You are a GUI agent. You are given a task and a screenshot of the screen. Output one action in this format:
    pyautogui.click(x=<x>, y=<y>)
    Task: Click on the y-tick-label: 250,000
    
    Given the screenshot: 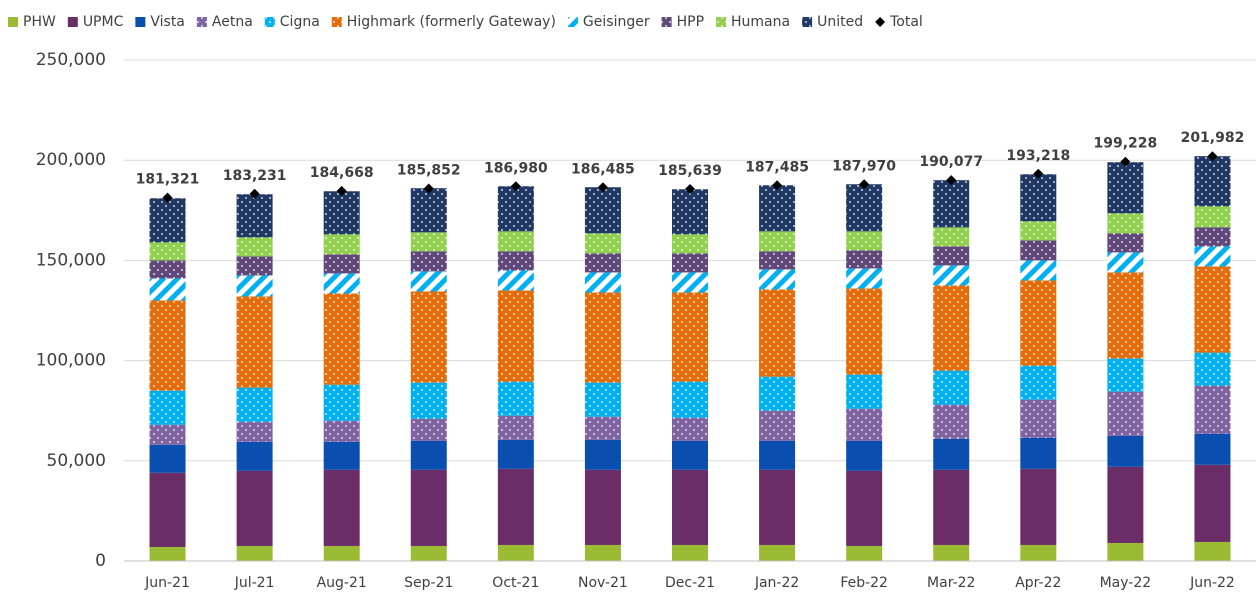 What is the action you would take?
    pyautogui.click(x=71, y=60)
    